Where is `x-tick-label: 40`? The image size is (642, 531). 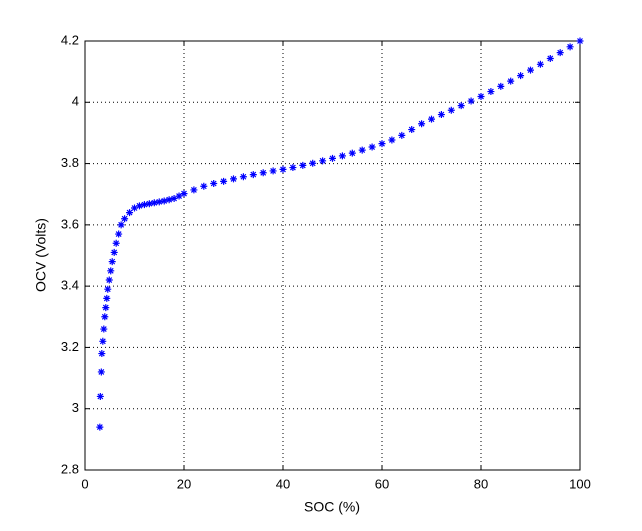 x-tick-label: 40 is located at coordinates (283, 483).